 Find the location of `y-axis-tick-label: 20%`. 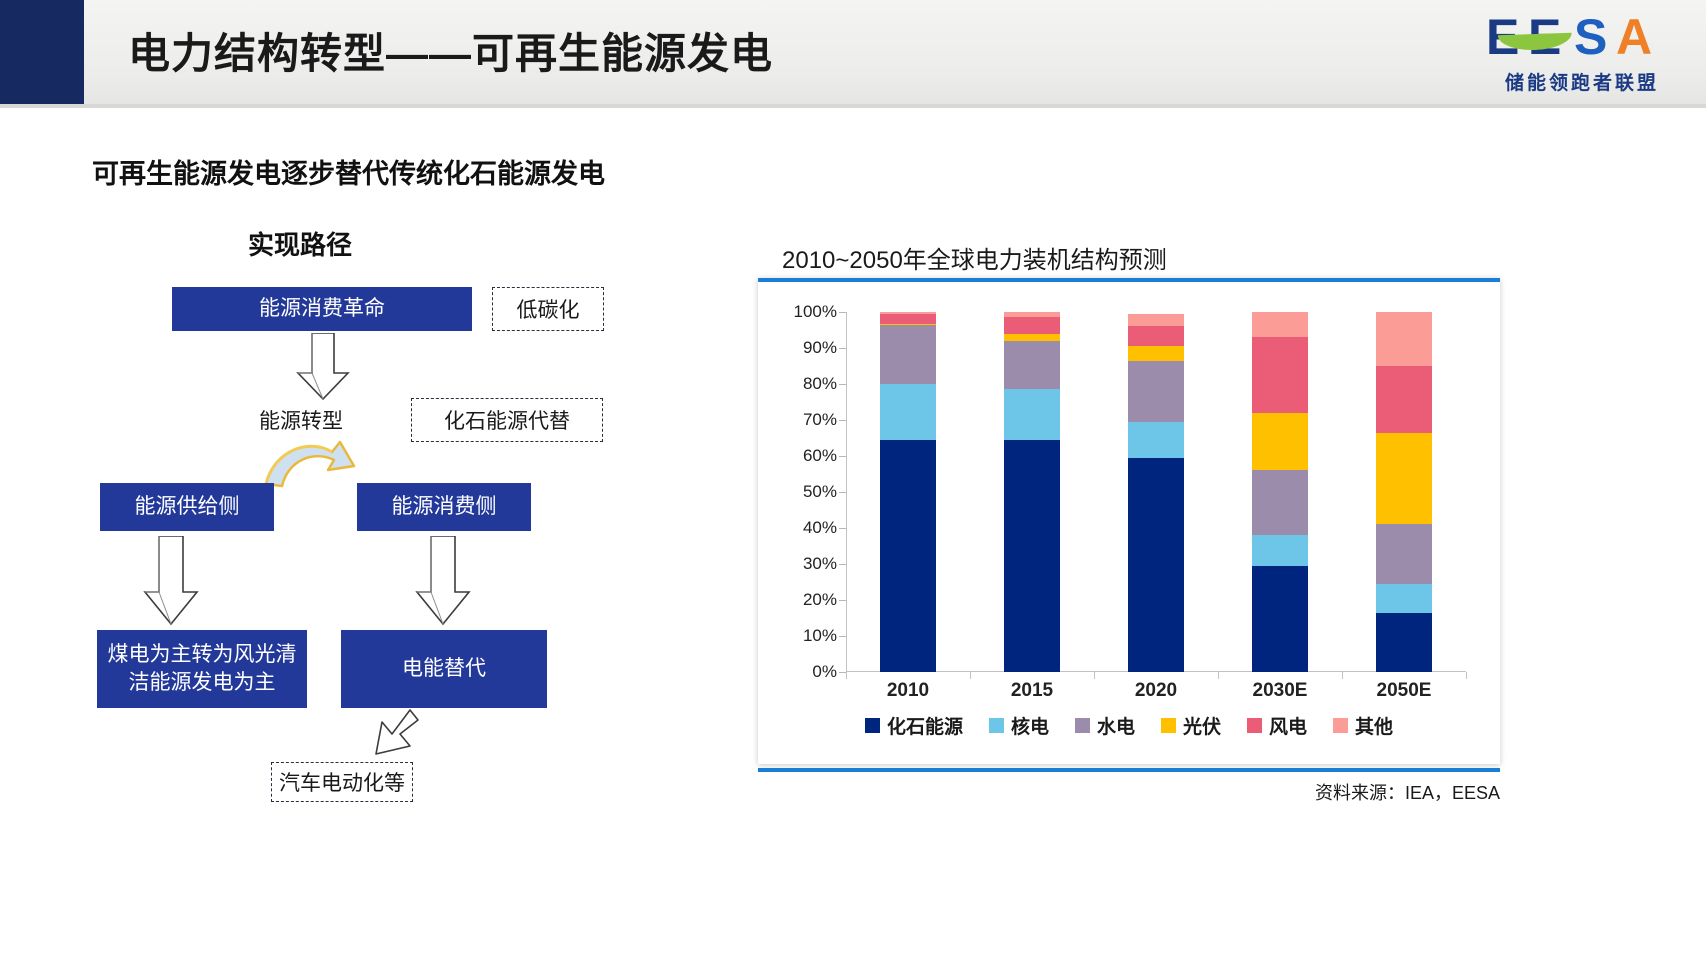

y-axis-tick-label: 20% is located at coordinates (819, 599).